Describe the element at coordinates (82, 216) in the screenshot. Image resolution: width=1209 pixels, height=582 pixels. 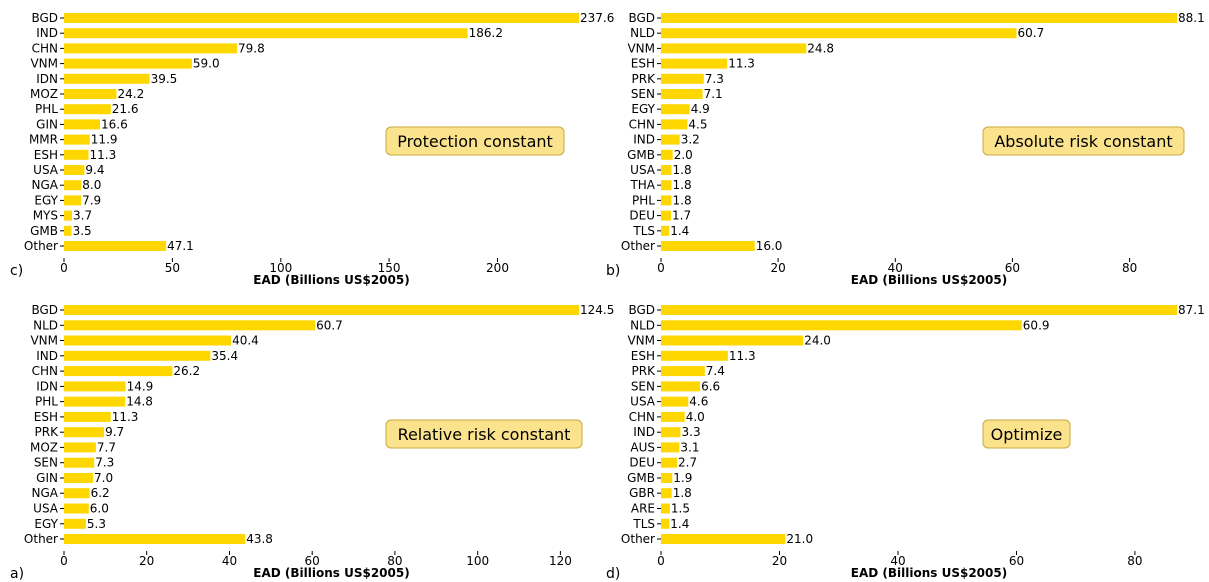
I see `value-label: 3.7` at that location.